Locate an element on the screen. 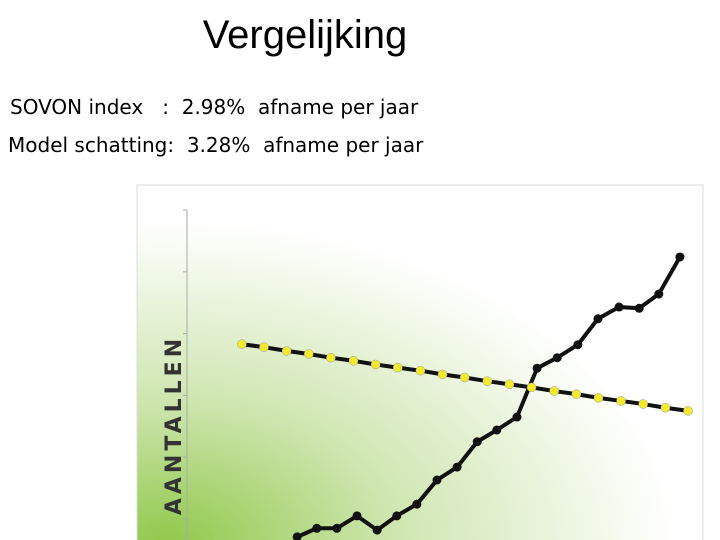  y-axis-label: AANTALLEN is located at coordinates (174, 425).